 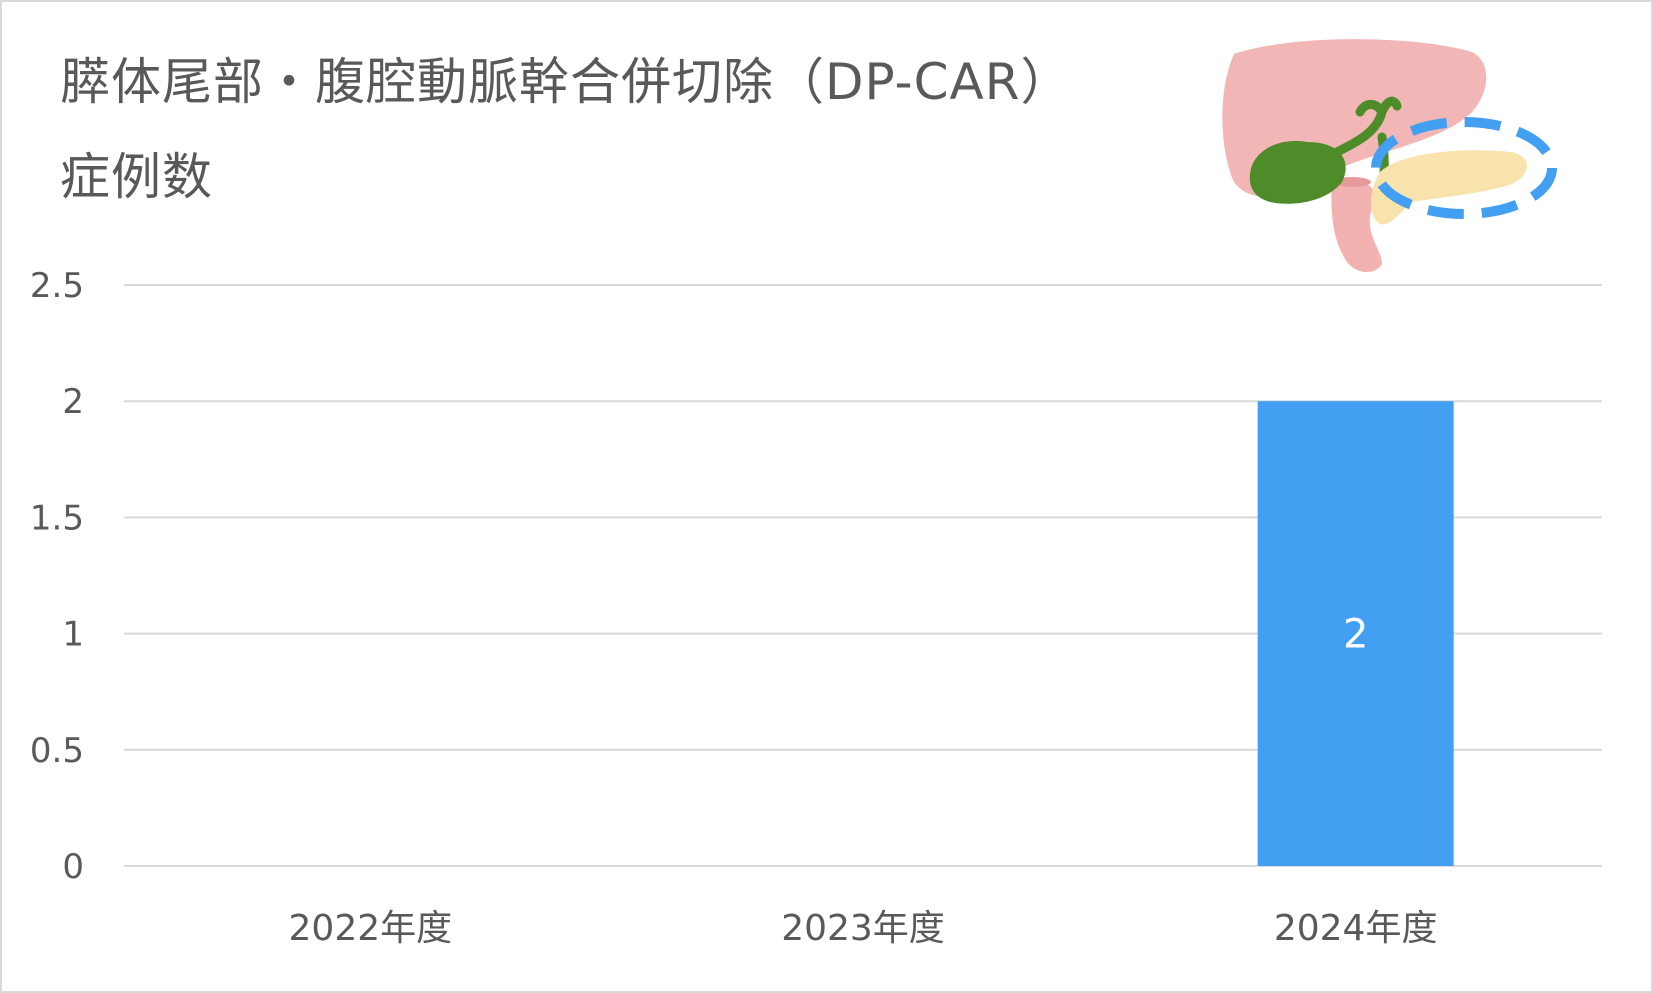 I want to click on data-label: 2, so click(x=1355, y=635).